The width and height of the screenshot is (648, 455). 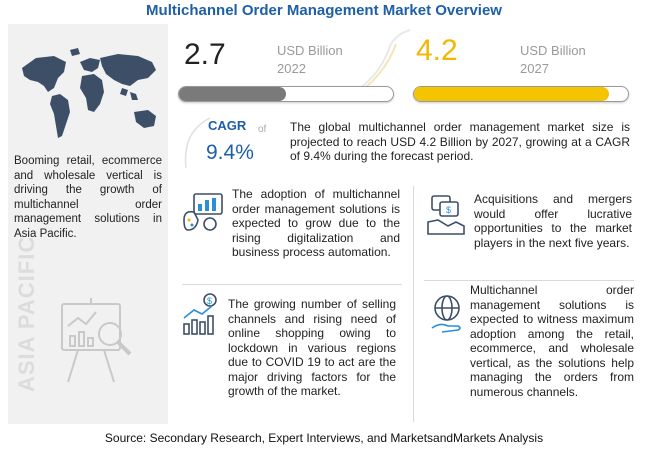 What do you see at coordinates (534, 68) in the screenshot?
I see `year-2027: 2027` at bounding box center [534, 68].